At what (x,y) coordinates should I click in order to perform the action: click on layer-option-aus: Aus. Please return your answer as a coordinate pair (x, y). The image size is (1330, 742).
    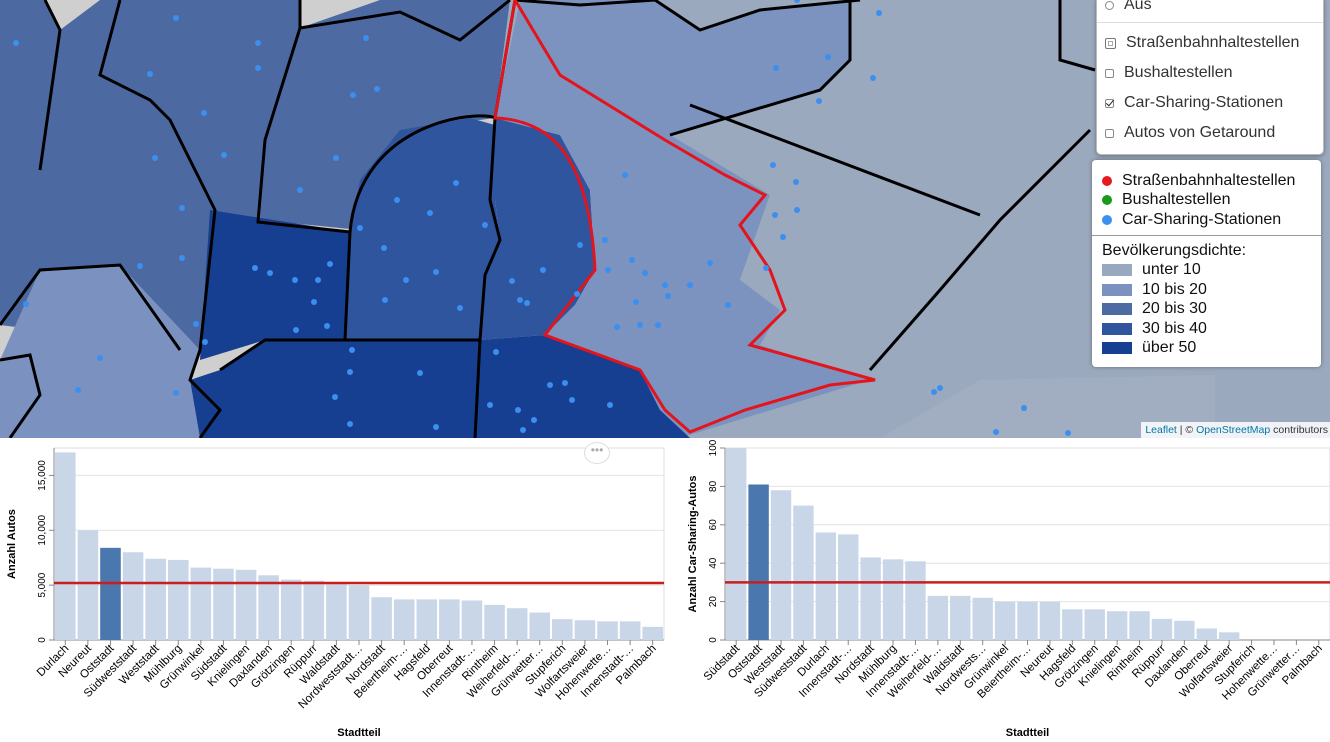
    Looking at the image, I should click on (1128, 8).